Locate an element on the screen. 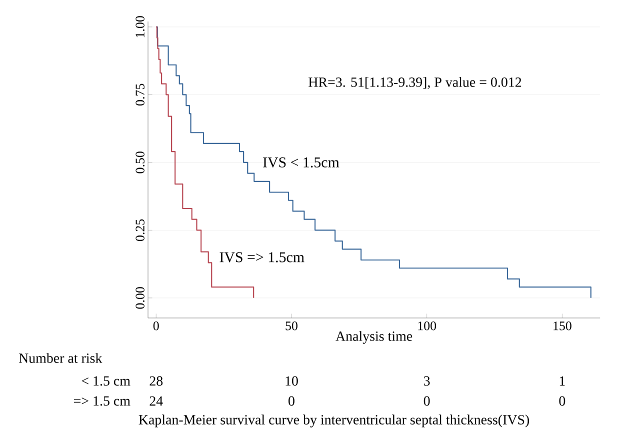 Image resolution: width=628 pixels, height=433 pixels. text: 28 is located at coordinates (156, 381).